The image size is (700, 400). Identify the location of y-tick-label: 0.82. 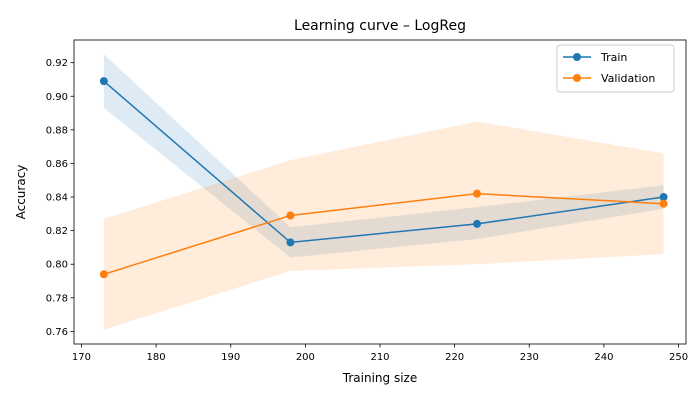
(57, 231).